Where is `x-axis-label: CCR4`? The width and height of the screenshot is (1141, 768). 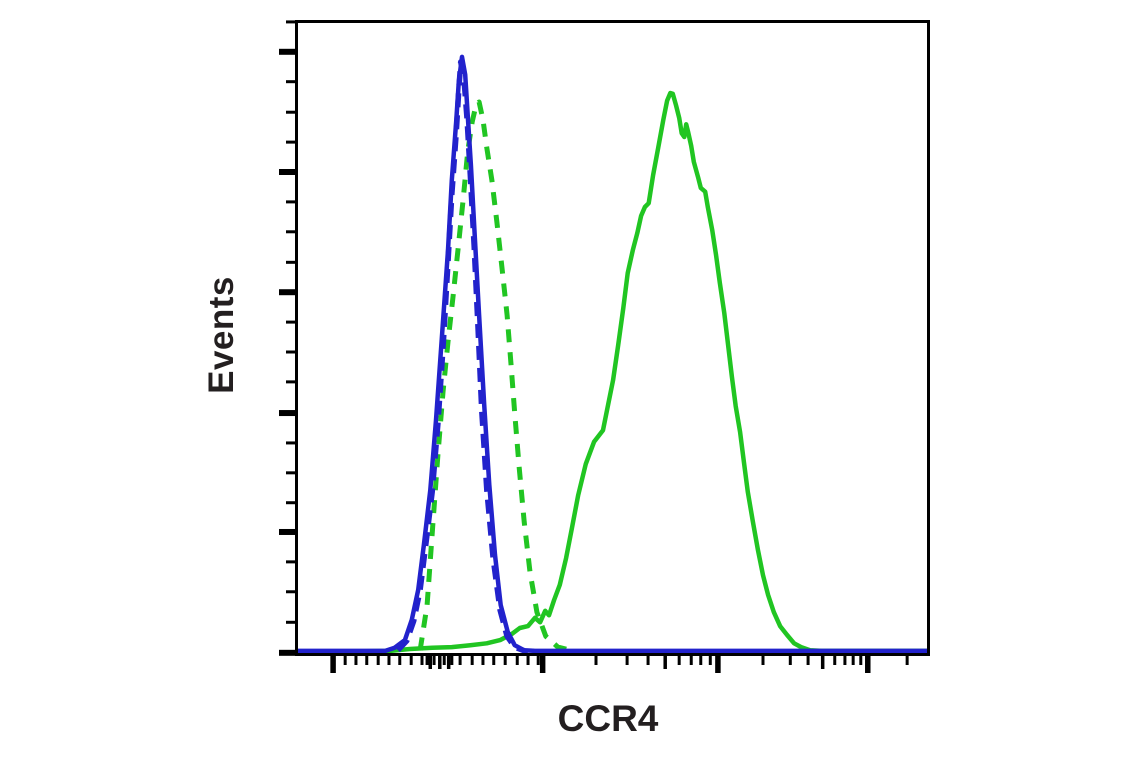 x-axis-label: CCR4 is located at coordinates (608, 718).